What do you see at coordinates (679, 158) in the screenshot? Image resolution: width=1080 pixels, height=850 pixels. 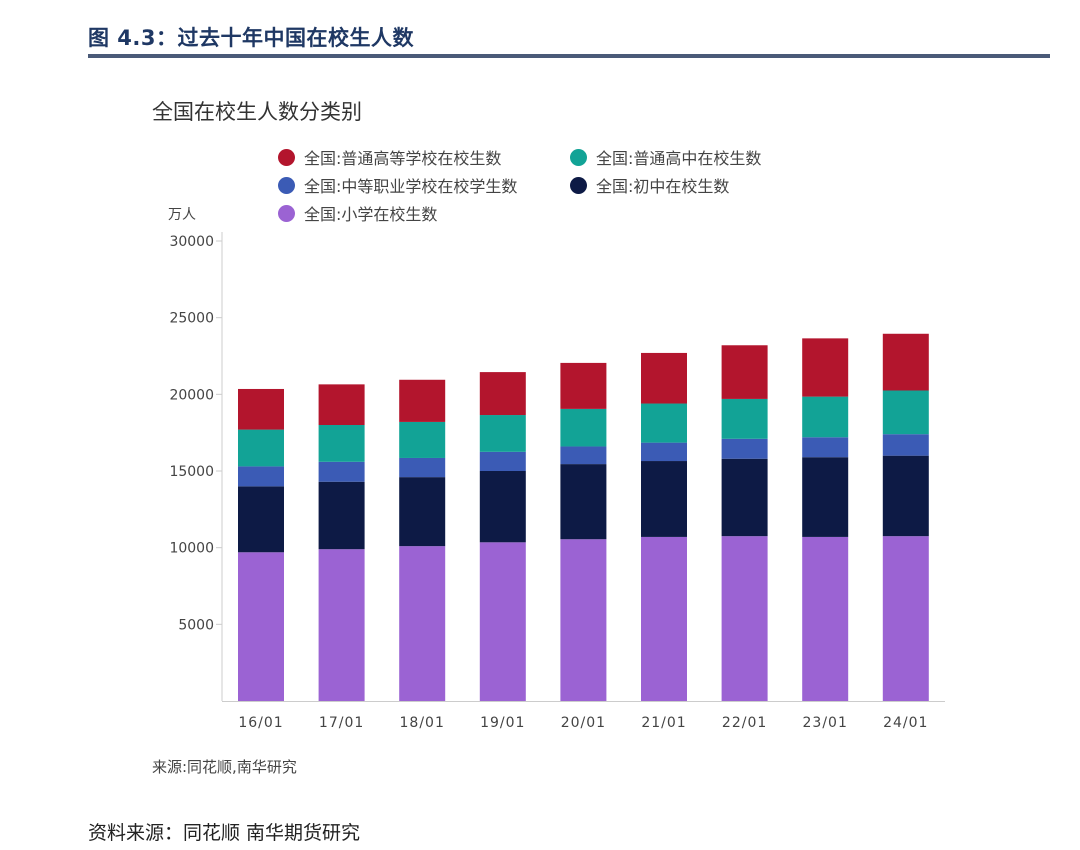 I see `legend-label: 全国:普通高中在校生数` at bounding box center [679, 158].